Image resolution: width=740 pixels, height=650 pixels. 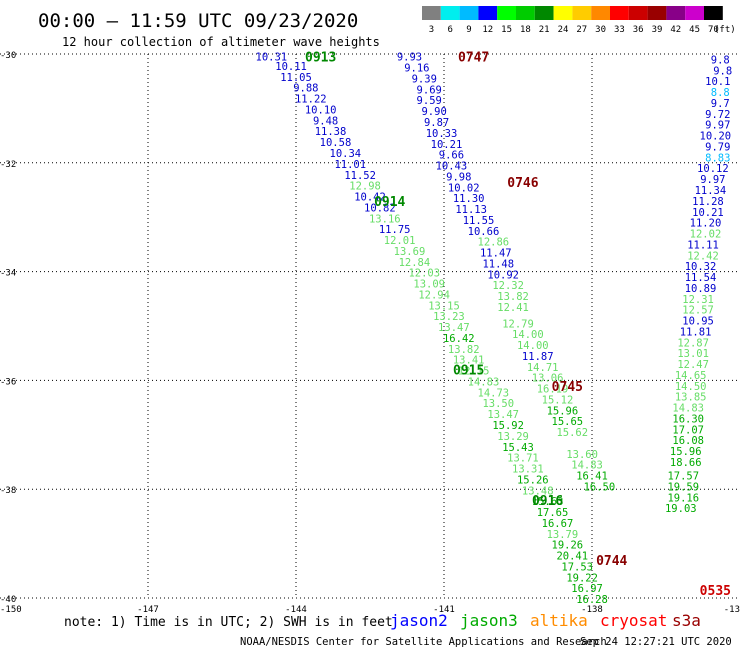 I want to click on wave-height-value: 10.20, so click(x=716, y=137).